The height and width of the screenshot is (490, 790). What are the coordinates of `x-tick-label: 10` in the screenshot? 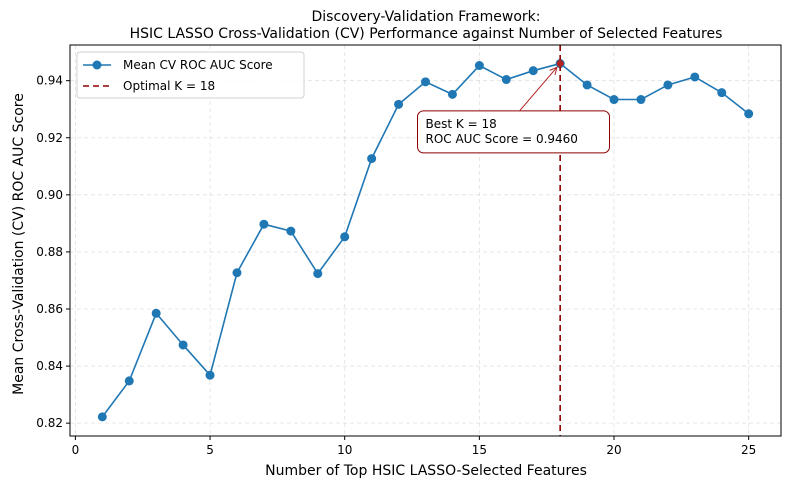 It's located at (344, 450).